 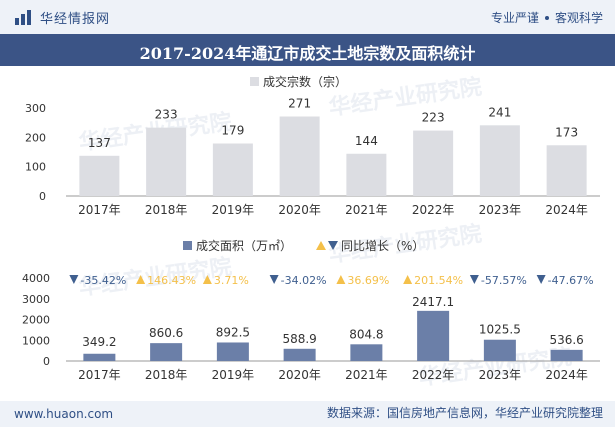 What do you see at coordinates (368, 280) in the screenshot?
I see `growth-label: 36.69%` at bounding box center [368, 280].